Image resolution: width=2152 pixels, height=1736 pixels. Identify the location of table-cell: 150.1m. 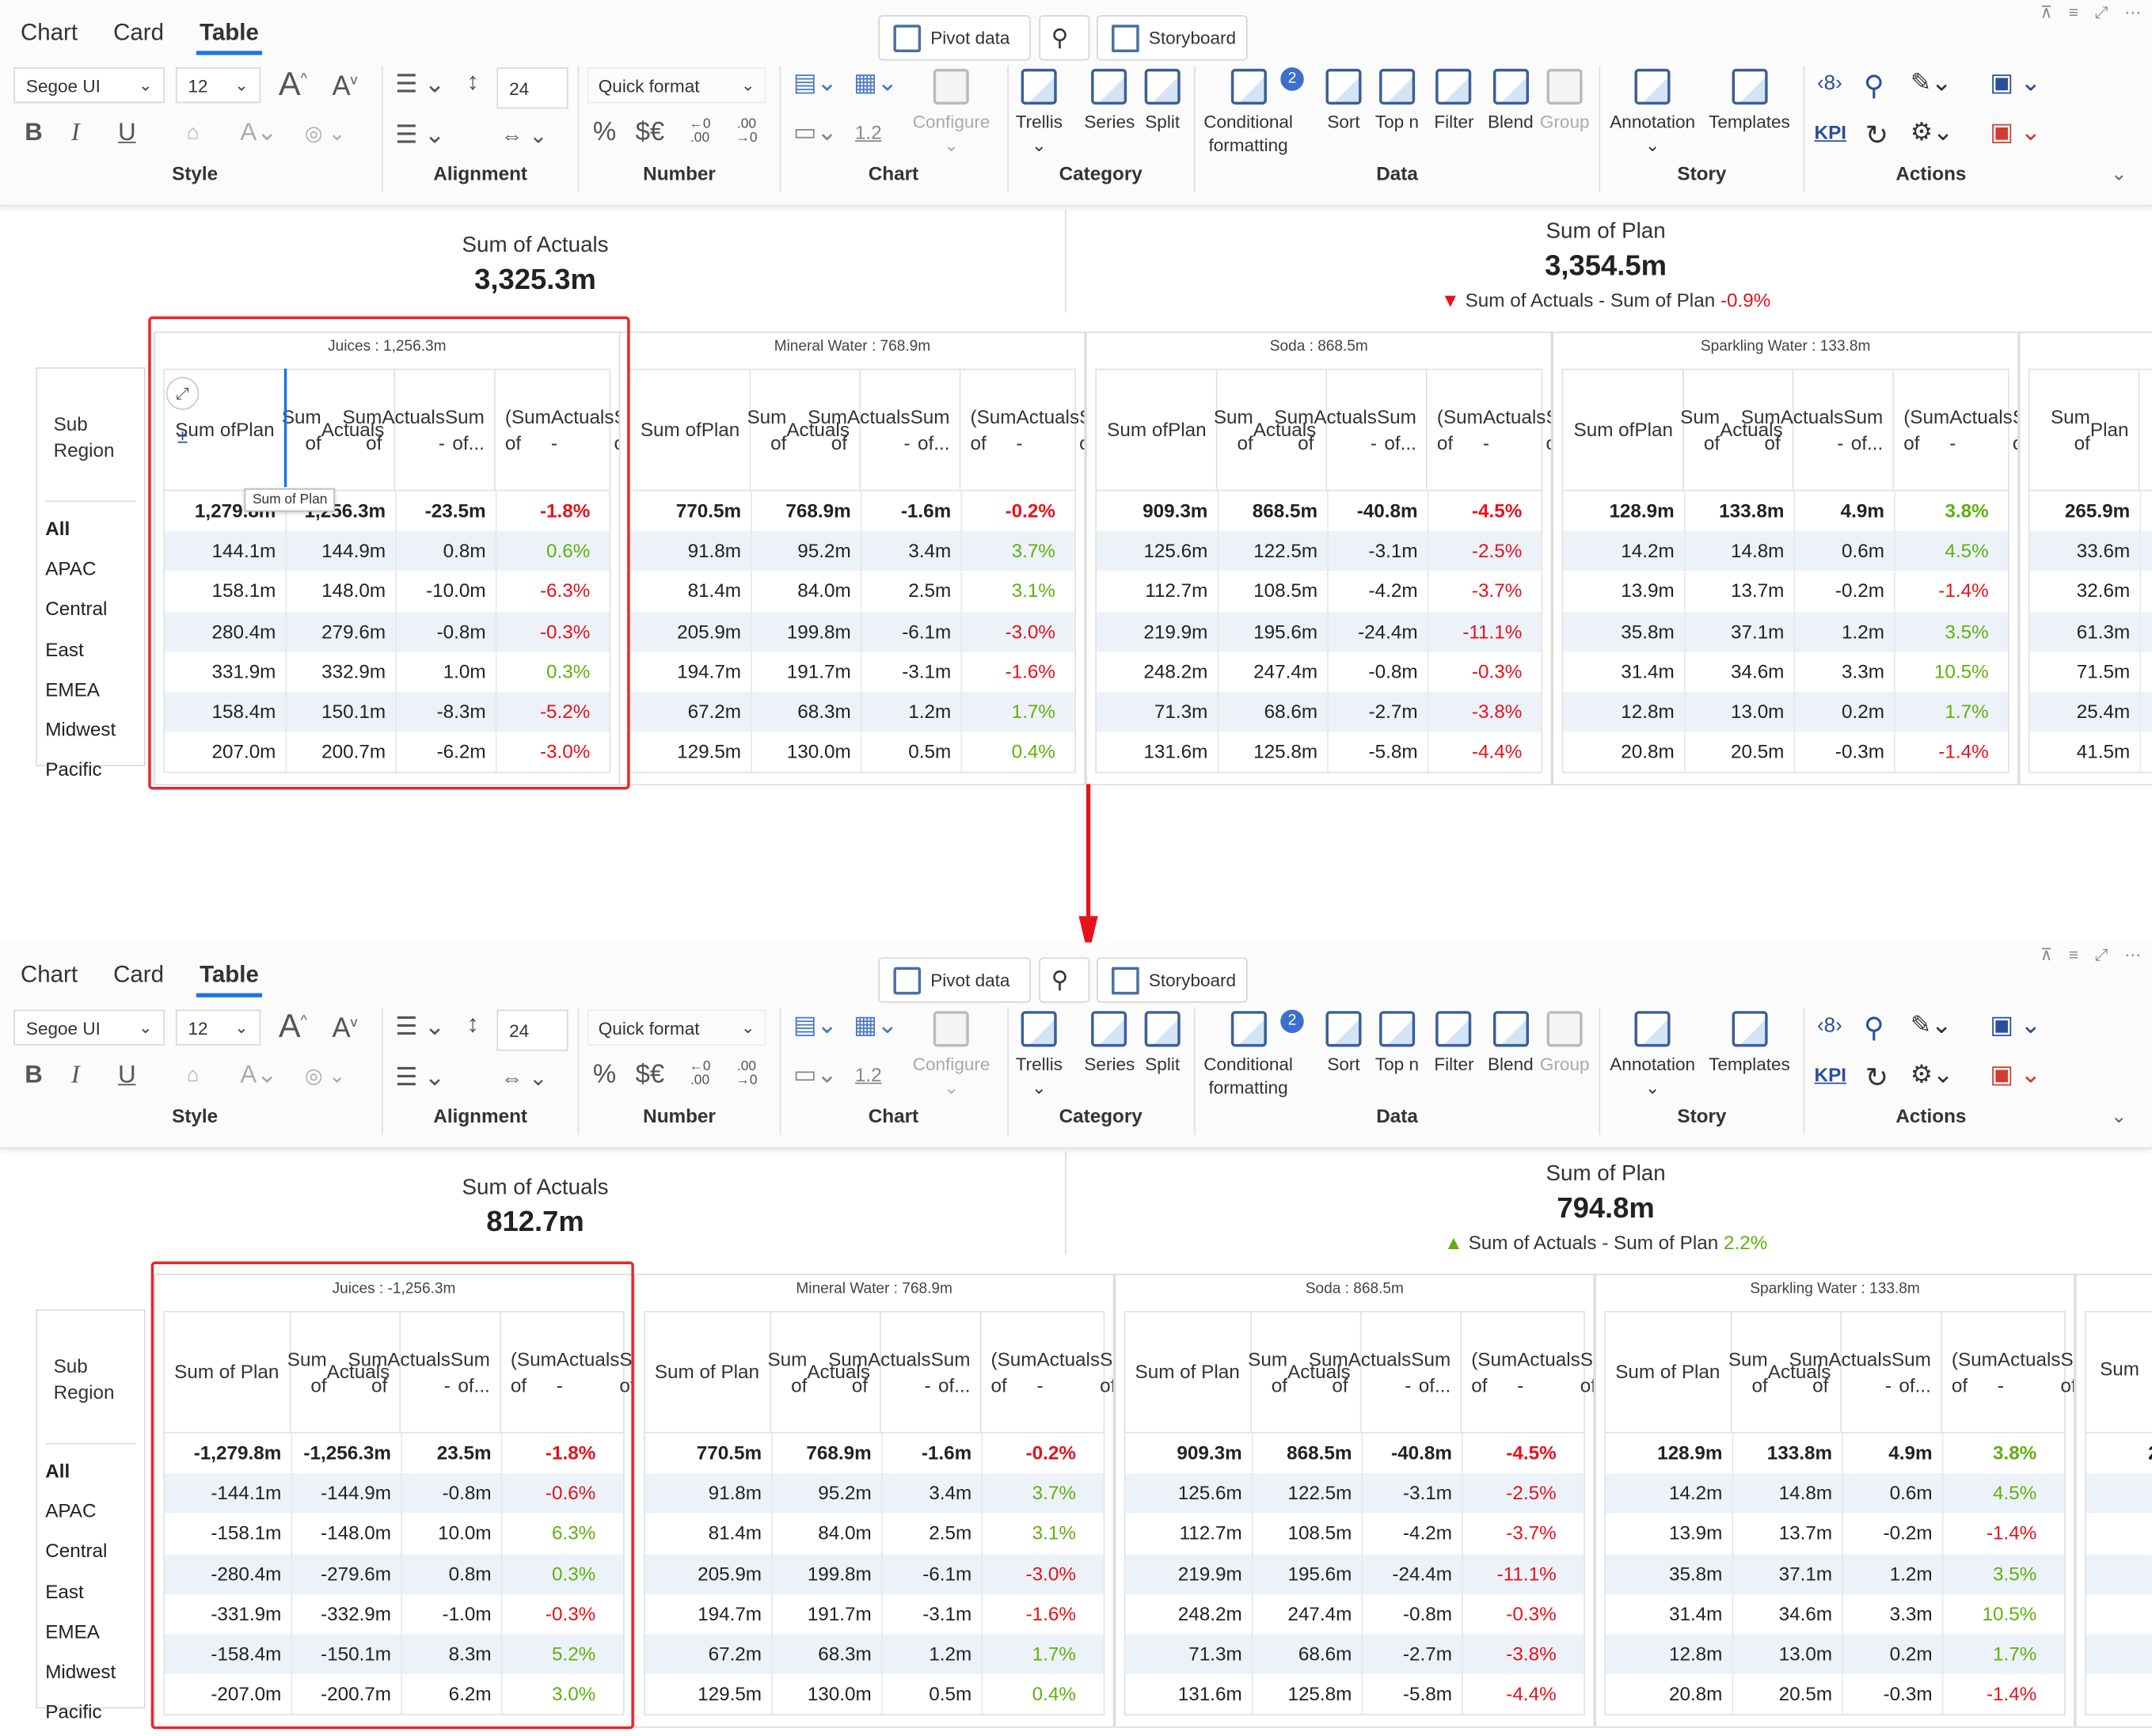
(353, 711).